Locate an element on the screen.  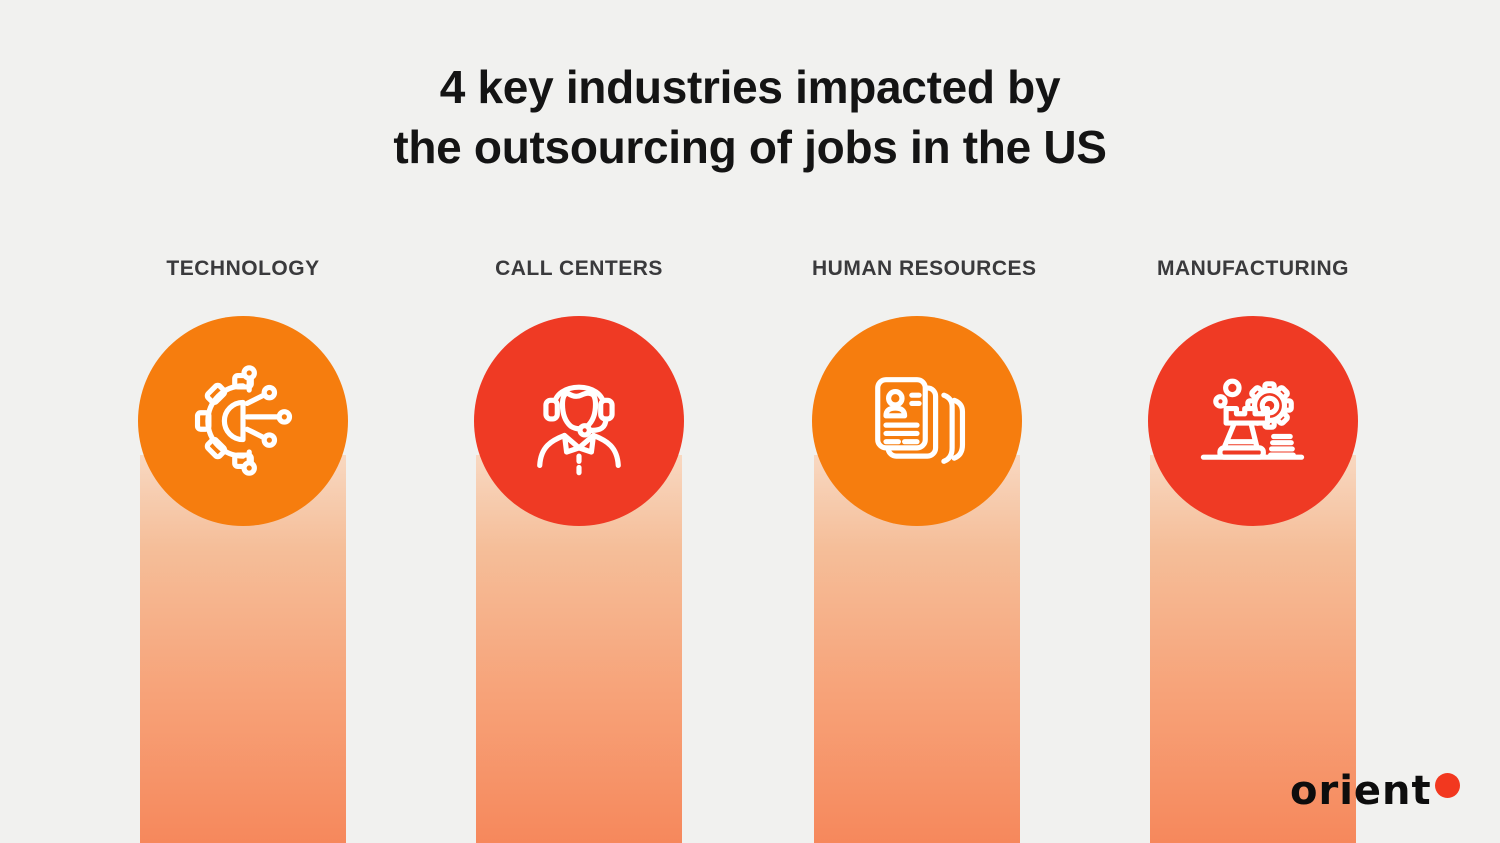
page-title-line2: the outsourcing of jobs in the US is located at coordinates (750, 146).